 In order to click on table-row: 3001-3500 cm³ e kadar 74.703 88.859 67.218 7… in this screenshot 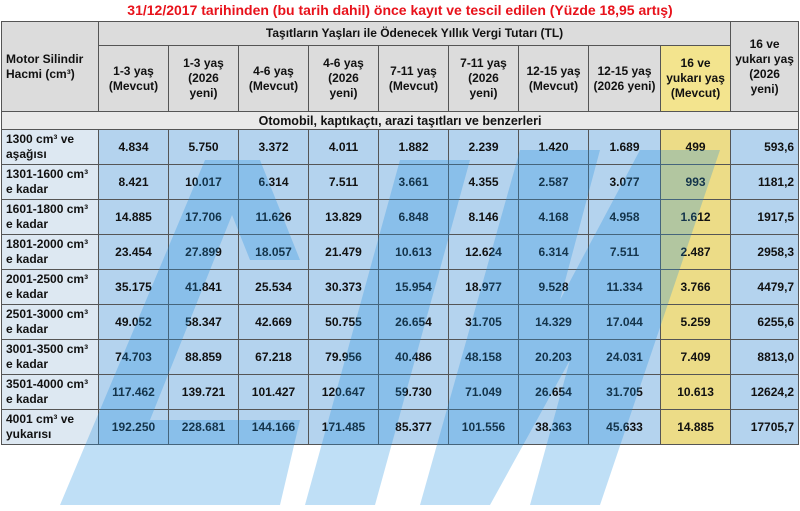, I will do `click(400, 357)`.